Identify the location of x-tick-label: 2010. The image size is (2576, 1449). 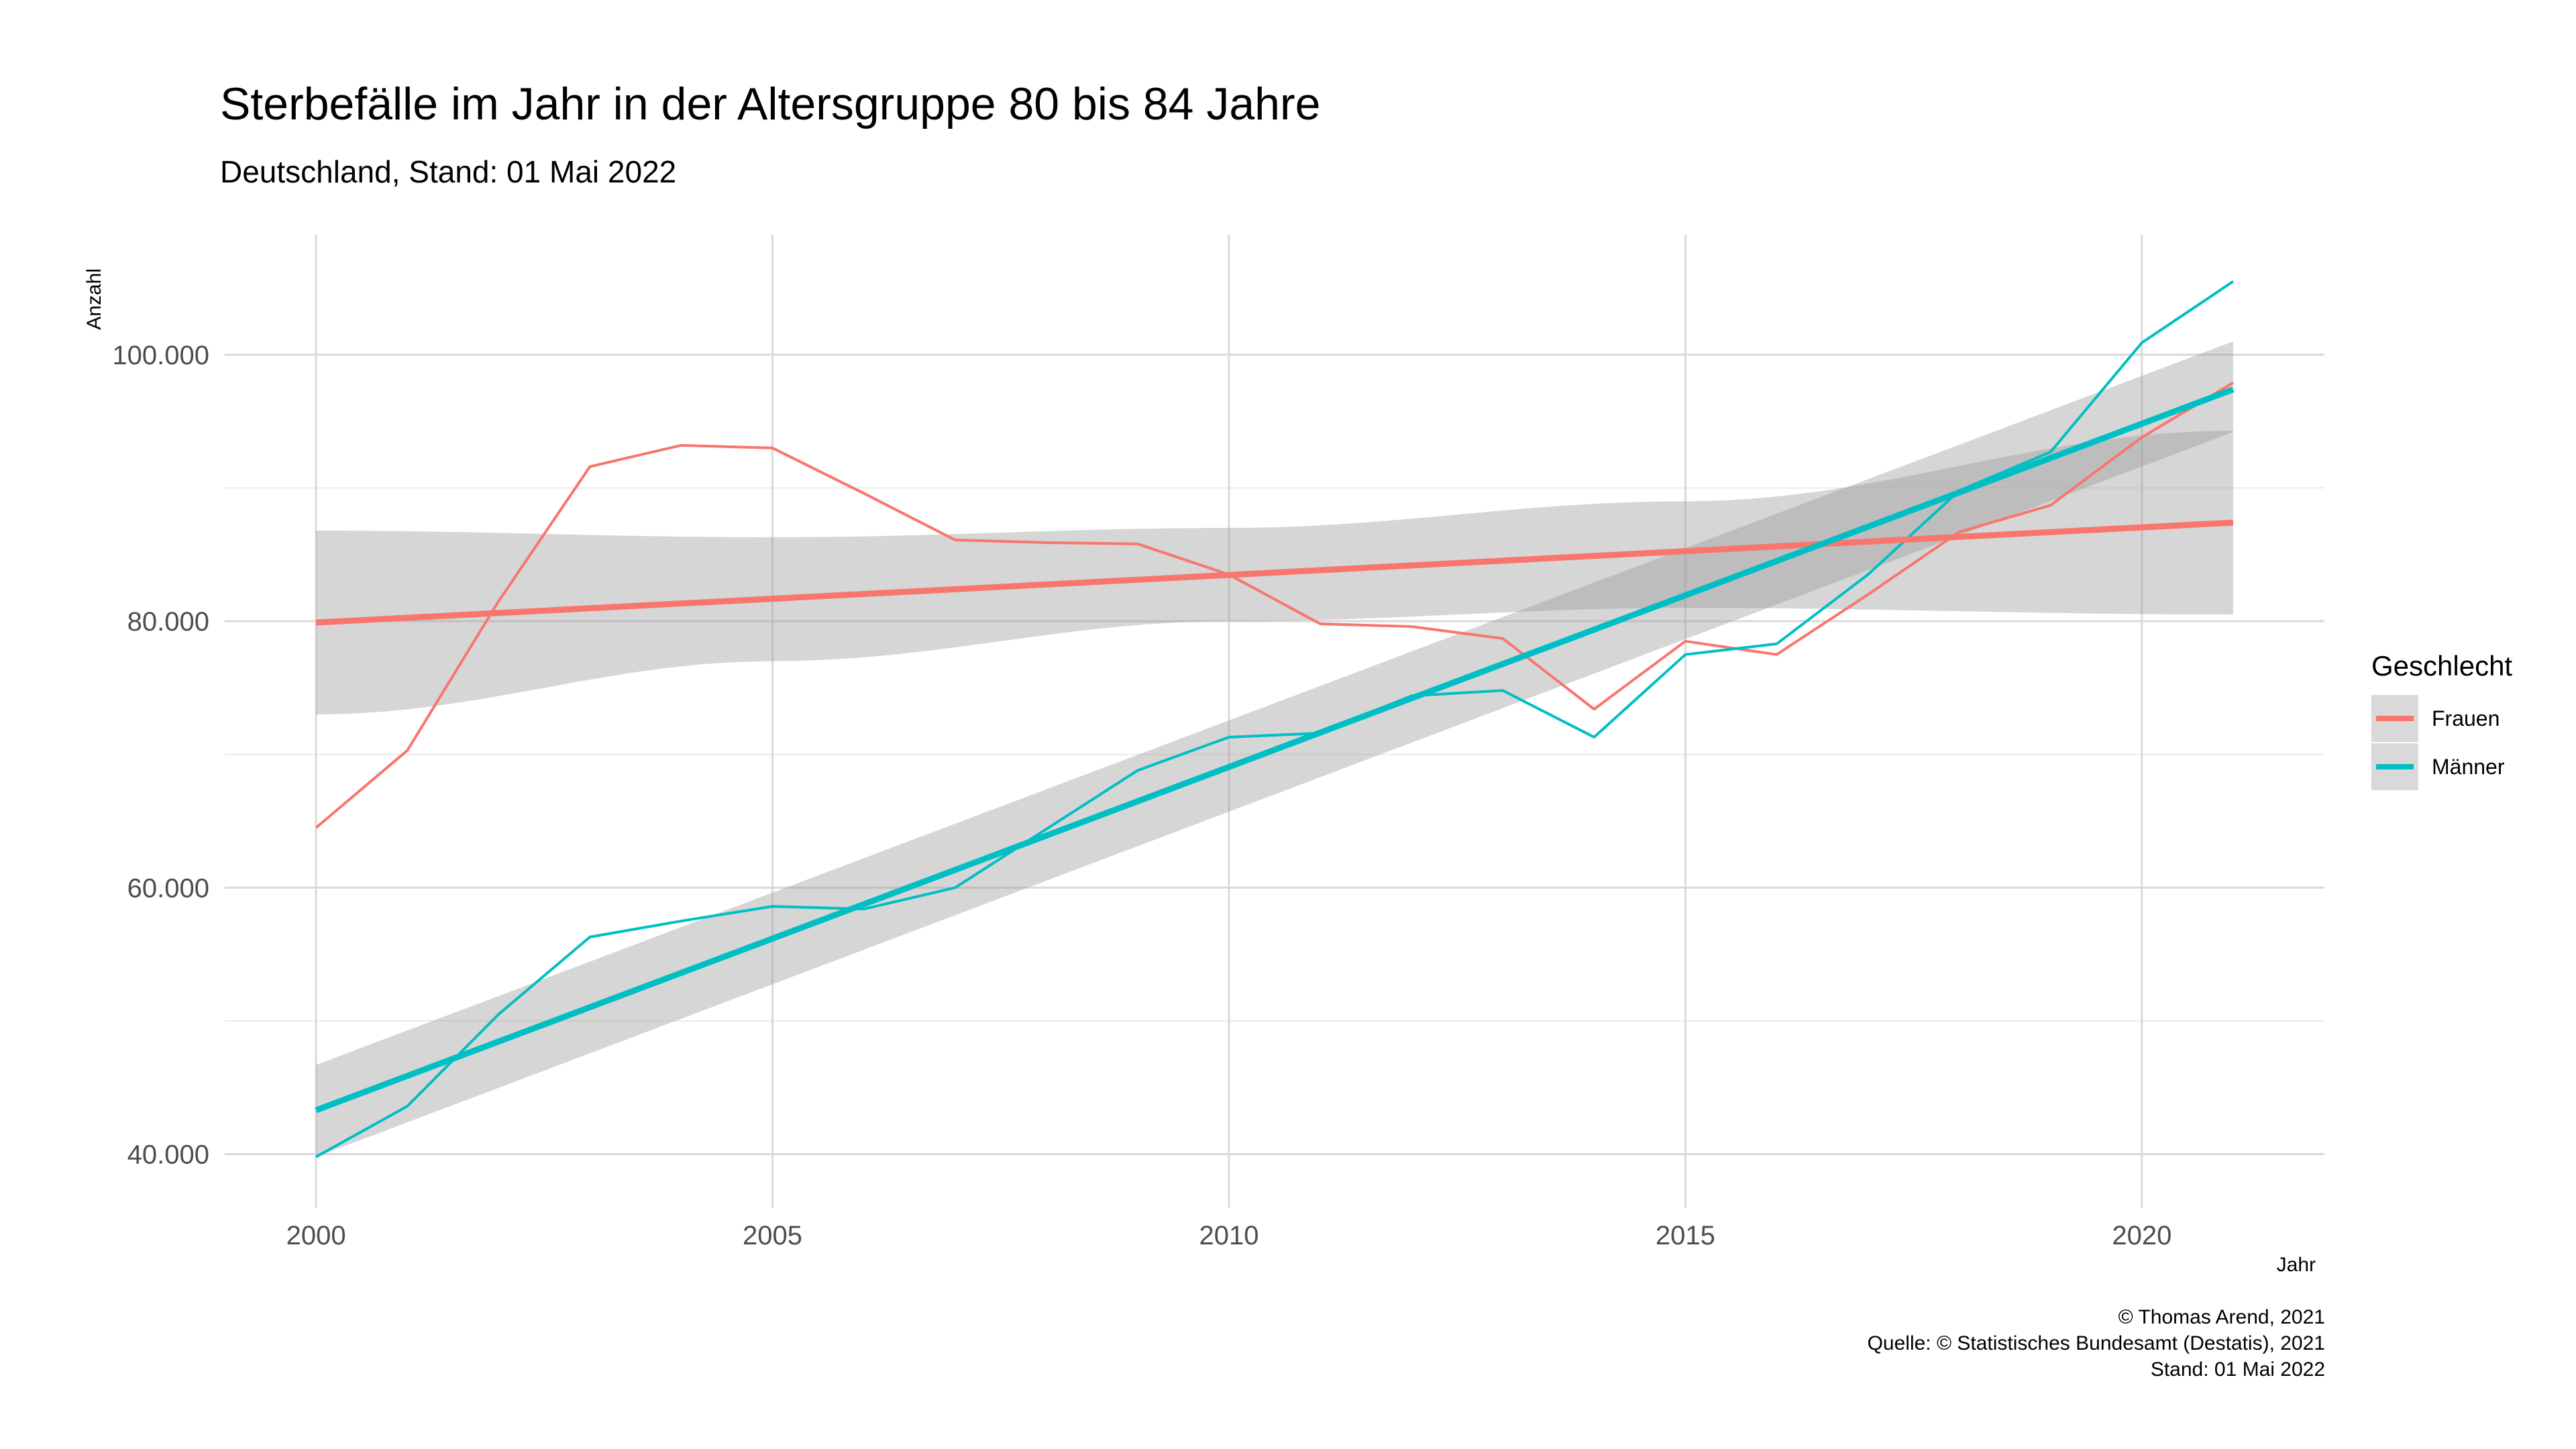
(1228, 1235).